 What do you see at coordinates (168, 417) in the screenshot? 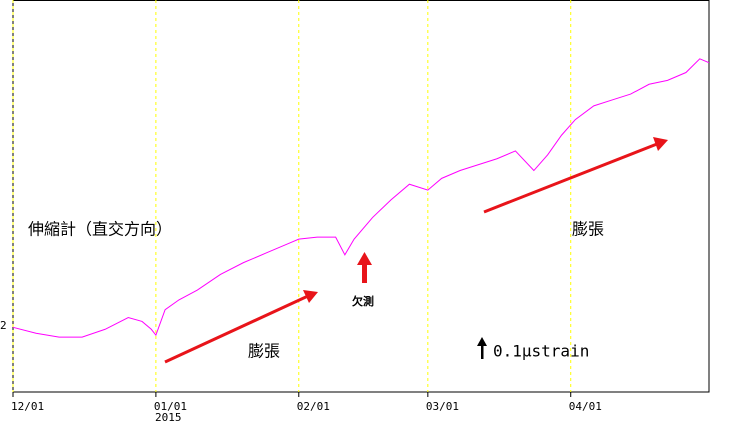
I see `year-label: 2015` at bounding box center [168, 417].